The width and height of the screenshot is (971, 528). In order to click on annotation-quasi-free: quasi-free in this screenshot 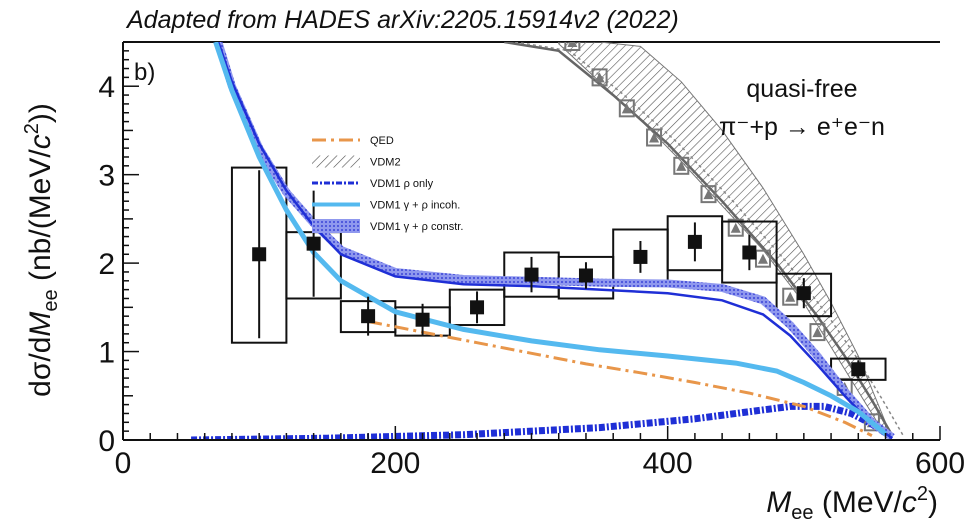, I will do `click(801, 89)`.